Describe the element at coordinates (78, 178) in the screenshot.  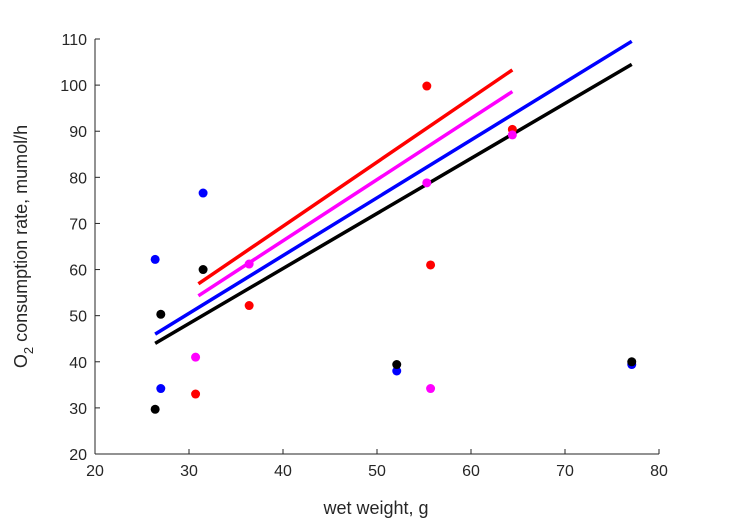
I see `y-tick-label: 80` at that location.